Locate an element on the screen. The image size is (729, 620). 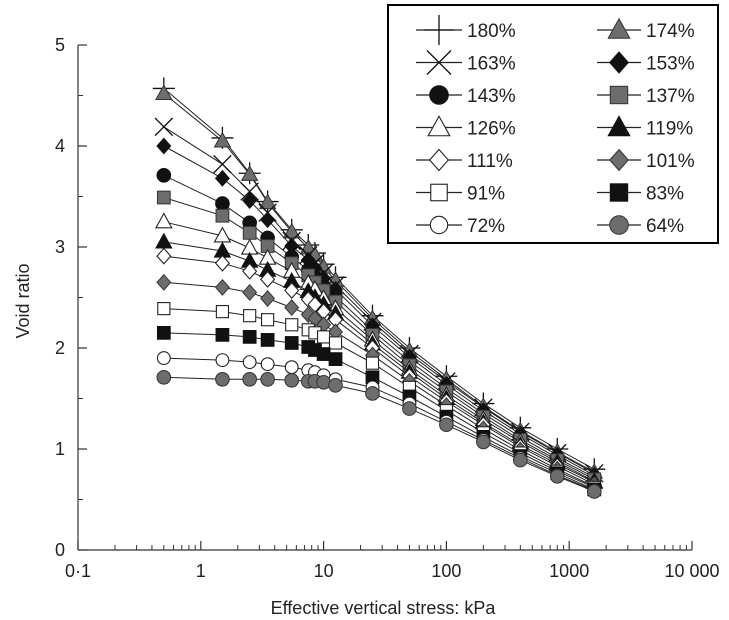
y-axis-title: Void ratio is located at coordinates (23, 300).